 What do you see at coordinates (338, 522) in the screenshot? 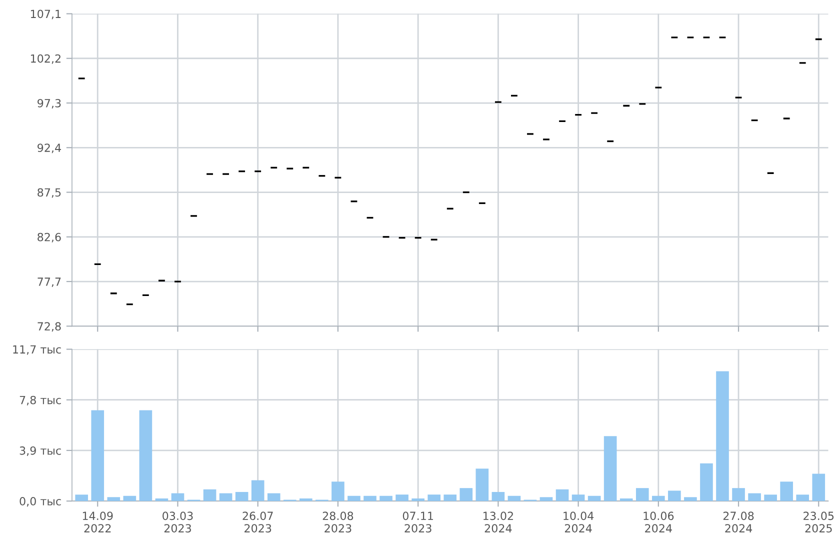
I see `x-tick-label: 28.08 2023` at bounding box center [338, 522].